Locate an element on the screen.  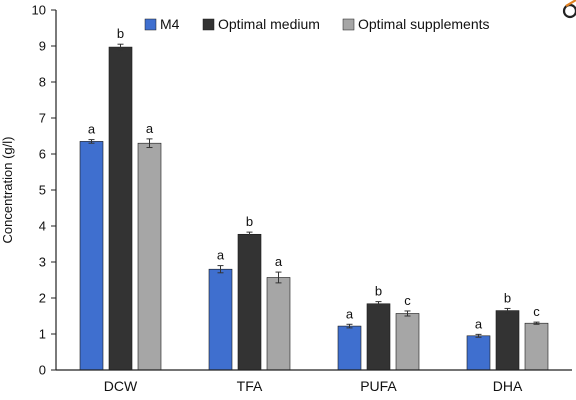
y-axis-title: Concentration (g/l) is located at coordinates (7, 190).